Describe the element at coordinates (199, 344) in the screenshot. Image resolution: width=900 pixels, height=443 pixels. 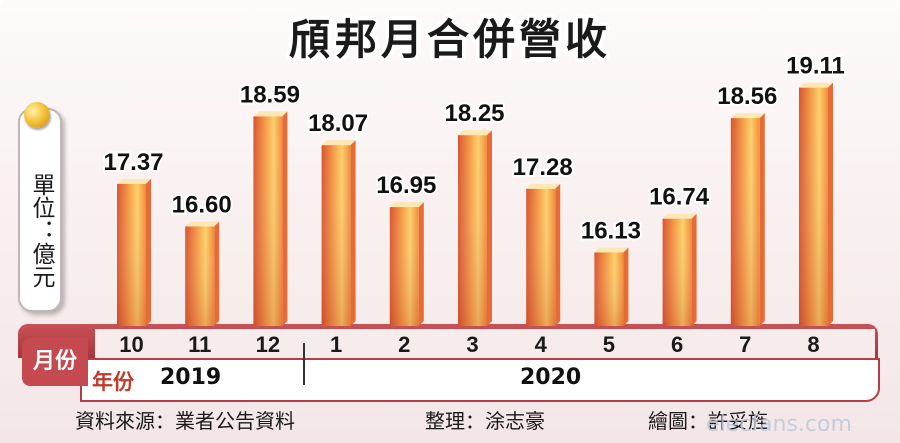
I see `month-tick-11: 11` at that location.